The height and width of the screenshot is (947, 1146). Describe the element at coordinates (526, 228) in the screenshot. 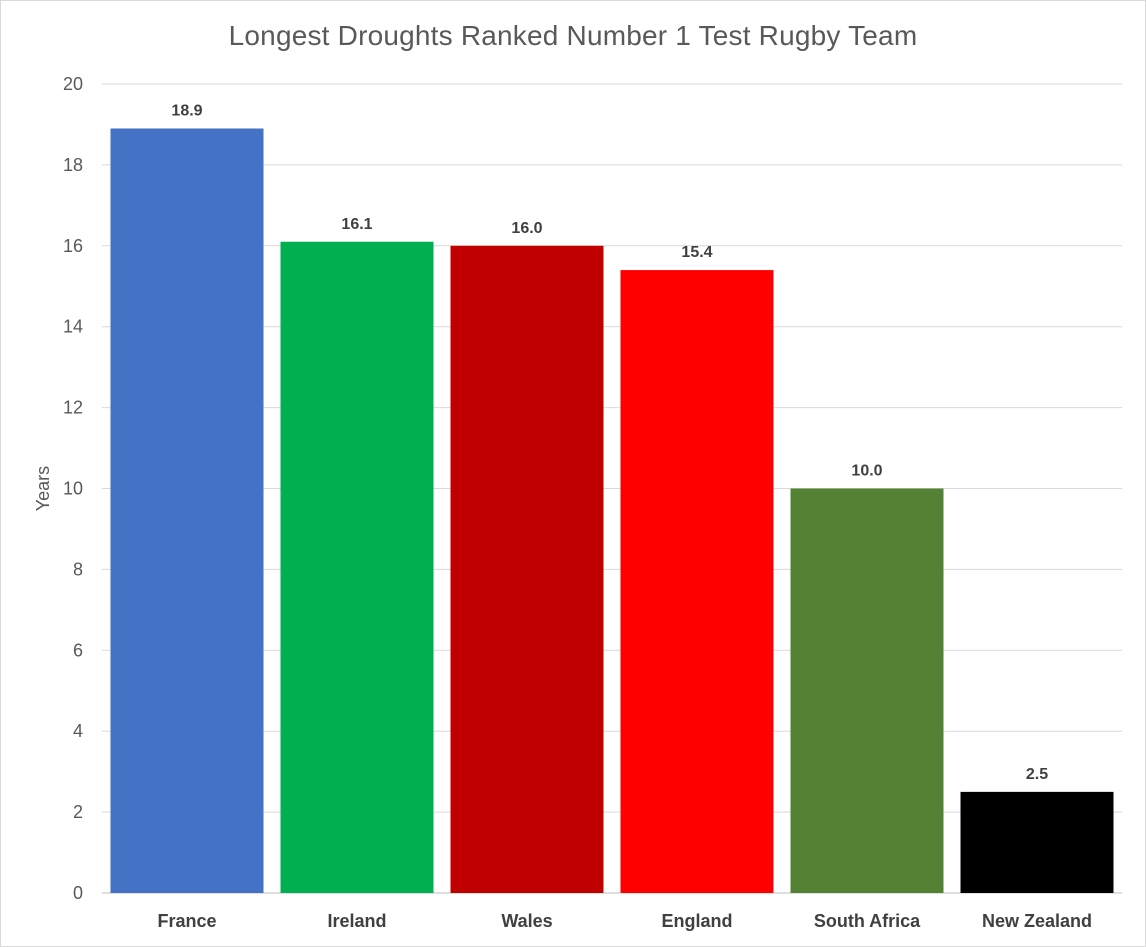

I see `data-label: 16.0` at that location.